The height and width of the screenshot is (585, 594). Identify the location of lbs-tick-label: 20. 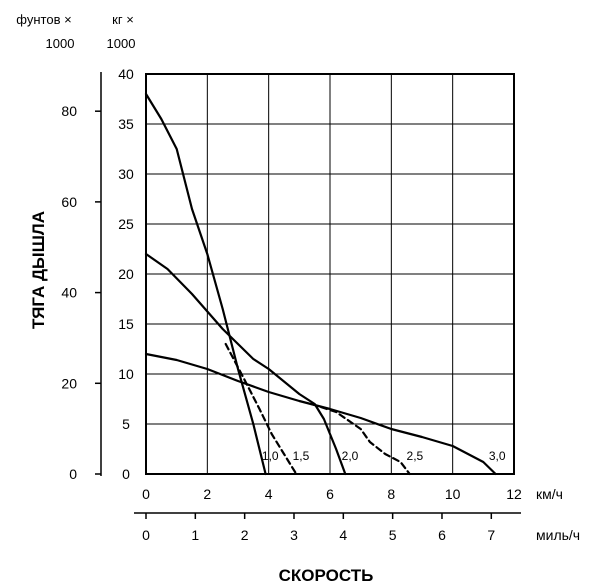
(69, 383).